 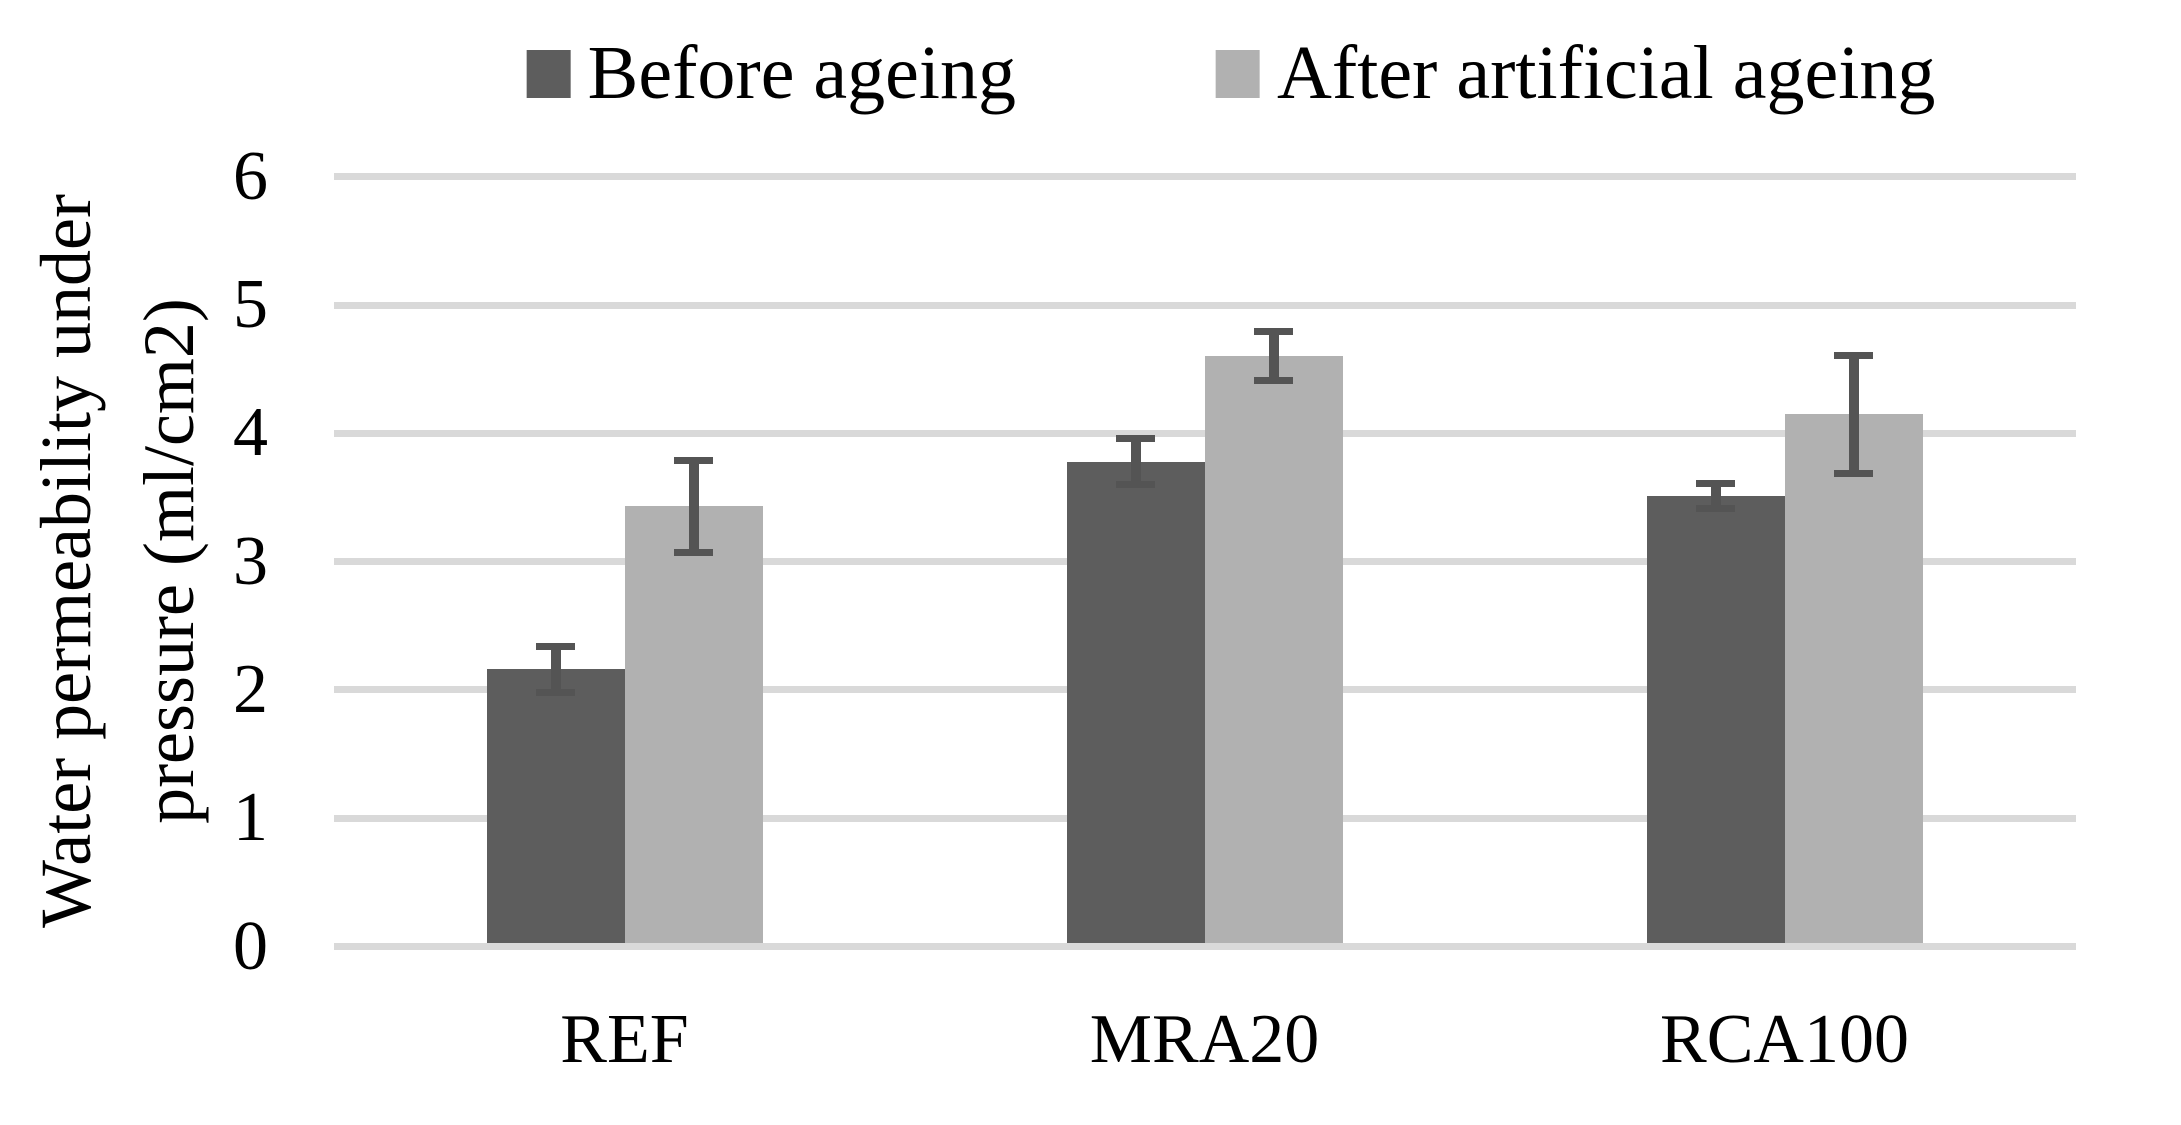 What do you see at coordinates (693, 506) in the screenshot?
I see `error-bar-ref-after` at bounding box center [693, 506].